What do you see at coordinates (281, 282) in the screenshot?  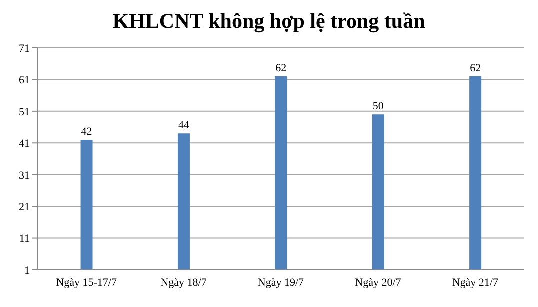 I see `x-tick-label: Ngày 19/7` at bounding box center [281, 282].